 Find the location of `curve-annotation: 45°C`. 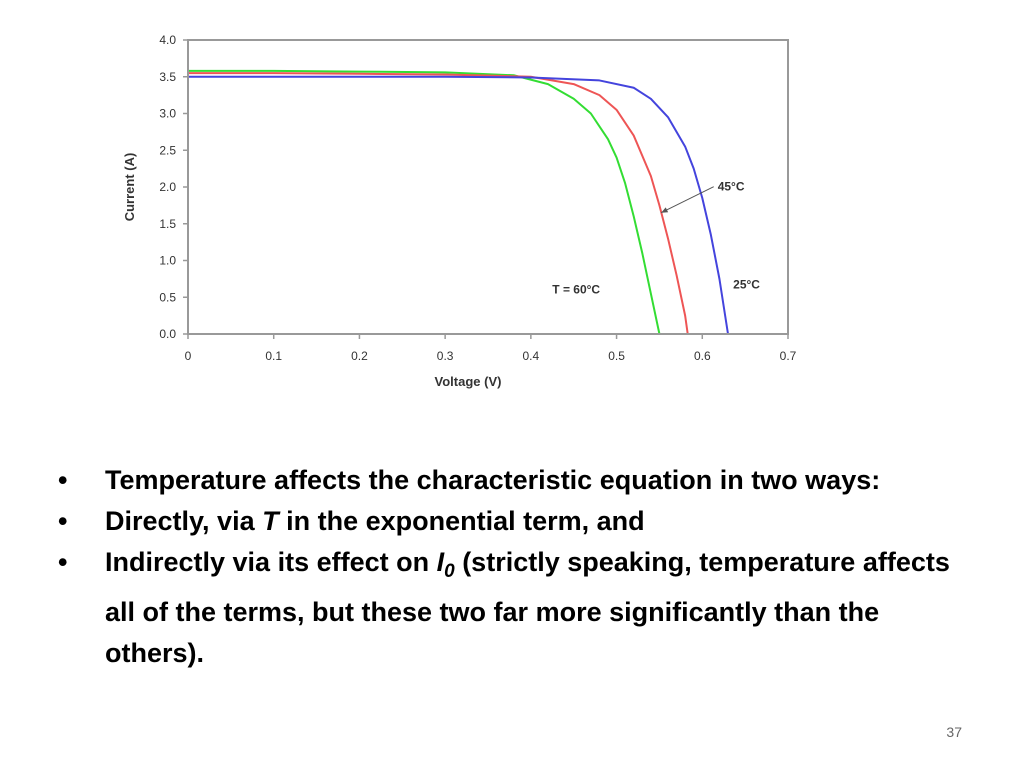

curve-annotation: 45°C is located at coordinates (731, 187).